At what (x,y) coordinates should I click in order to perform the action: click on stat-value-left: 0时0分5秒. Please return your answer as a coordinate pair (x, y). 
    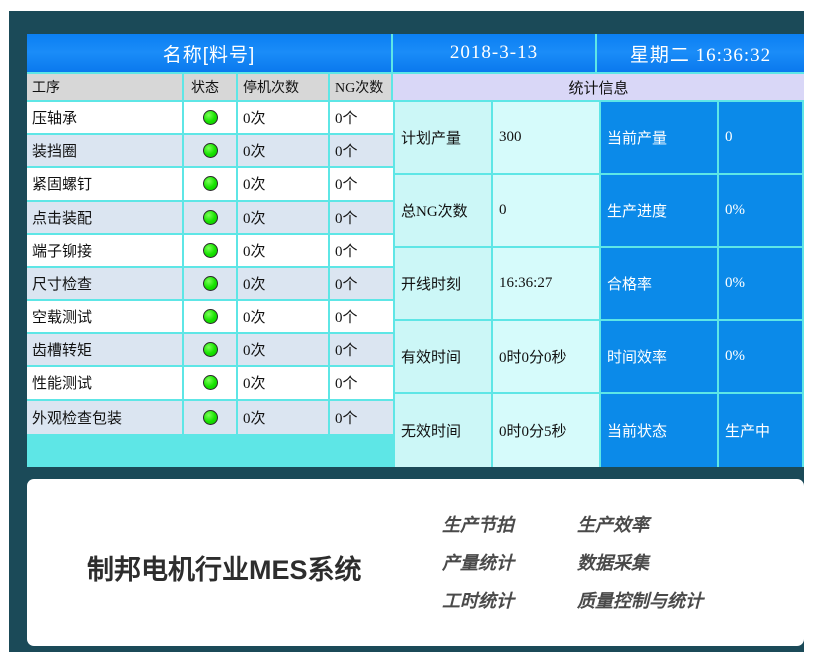
    Looking at the image, I should click on (547, 430).